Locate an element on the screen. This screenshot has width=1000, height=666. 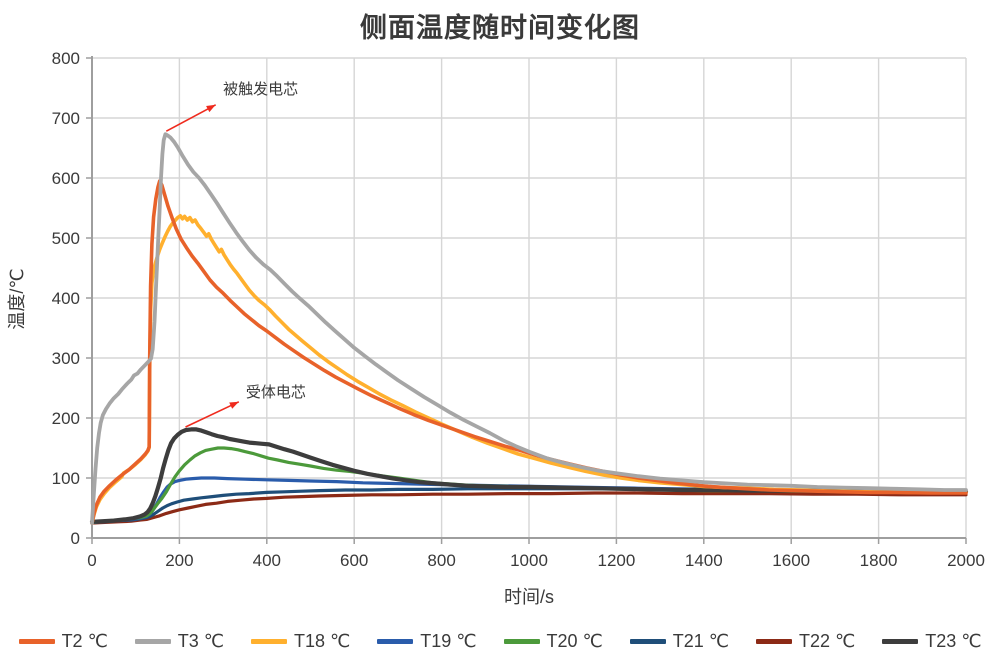
legend-label: T22 ℃ is located at coordinates (827, 641).